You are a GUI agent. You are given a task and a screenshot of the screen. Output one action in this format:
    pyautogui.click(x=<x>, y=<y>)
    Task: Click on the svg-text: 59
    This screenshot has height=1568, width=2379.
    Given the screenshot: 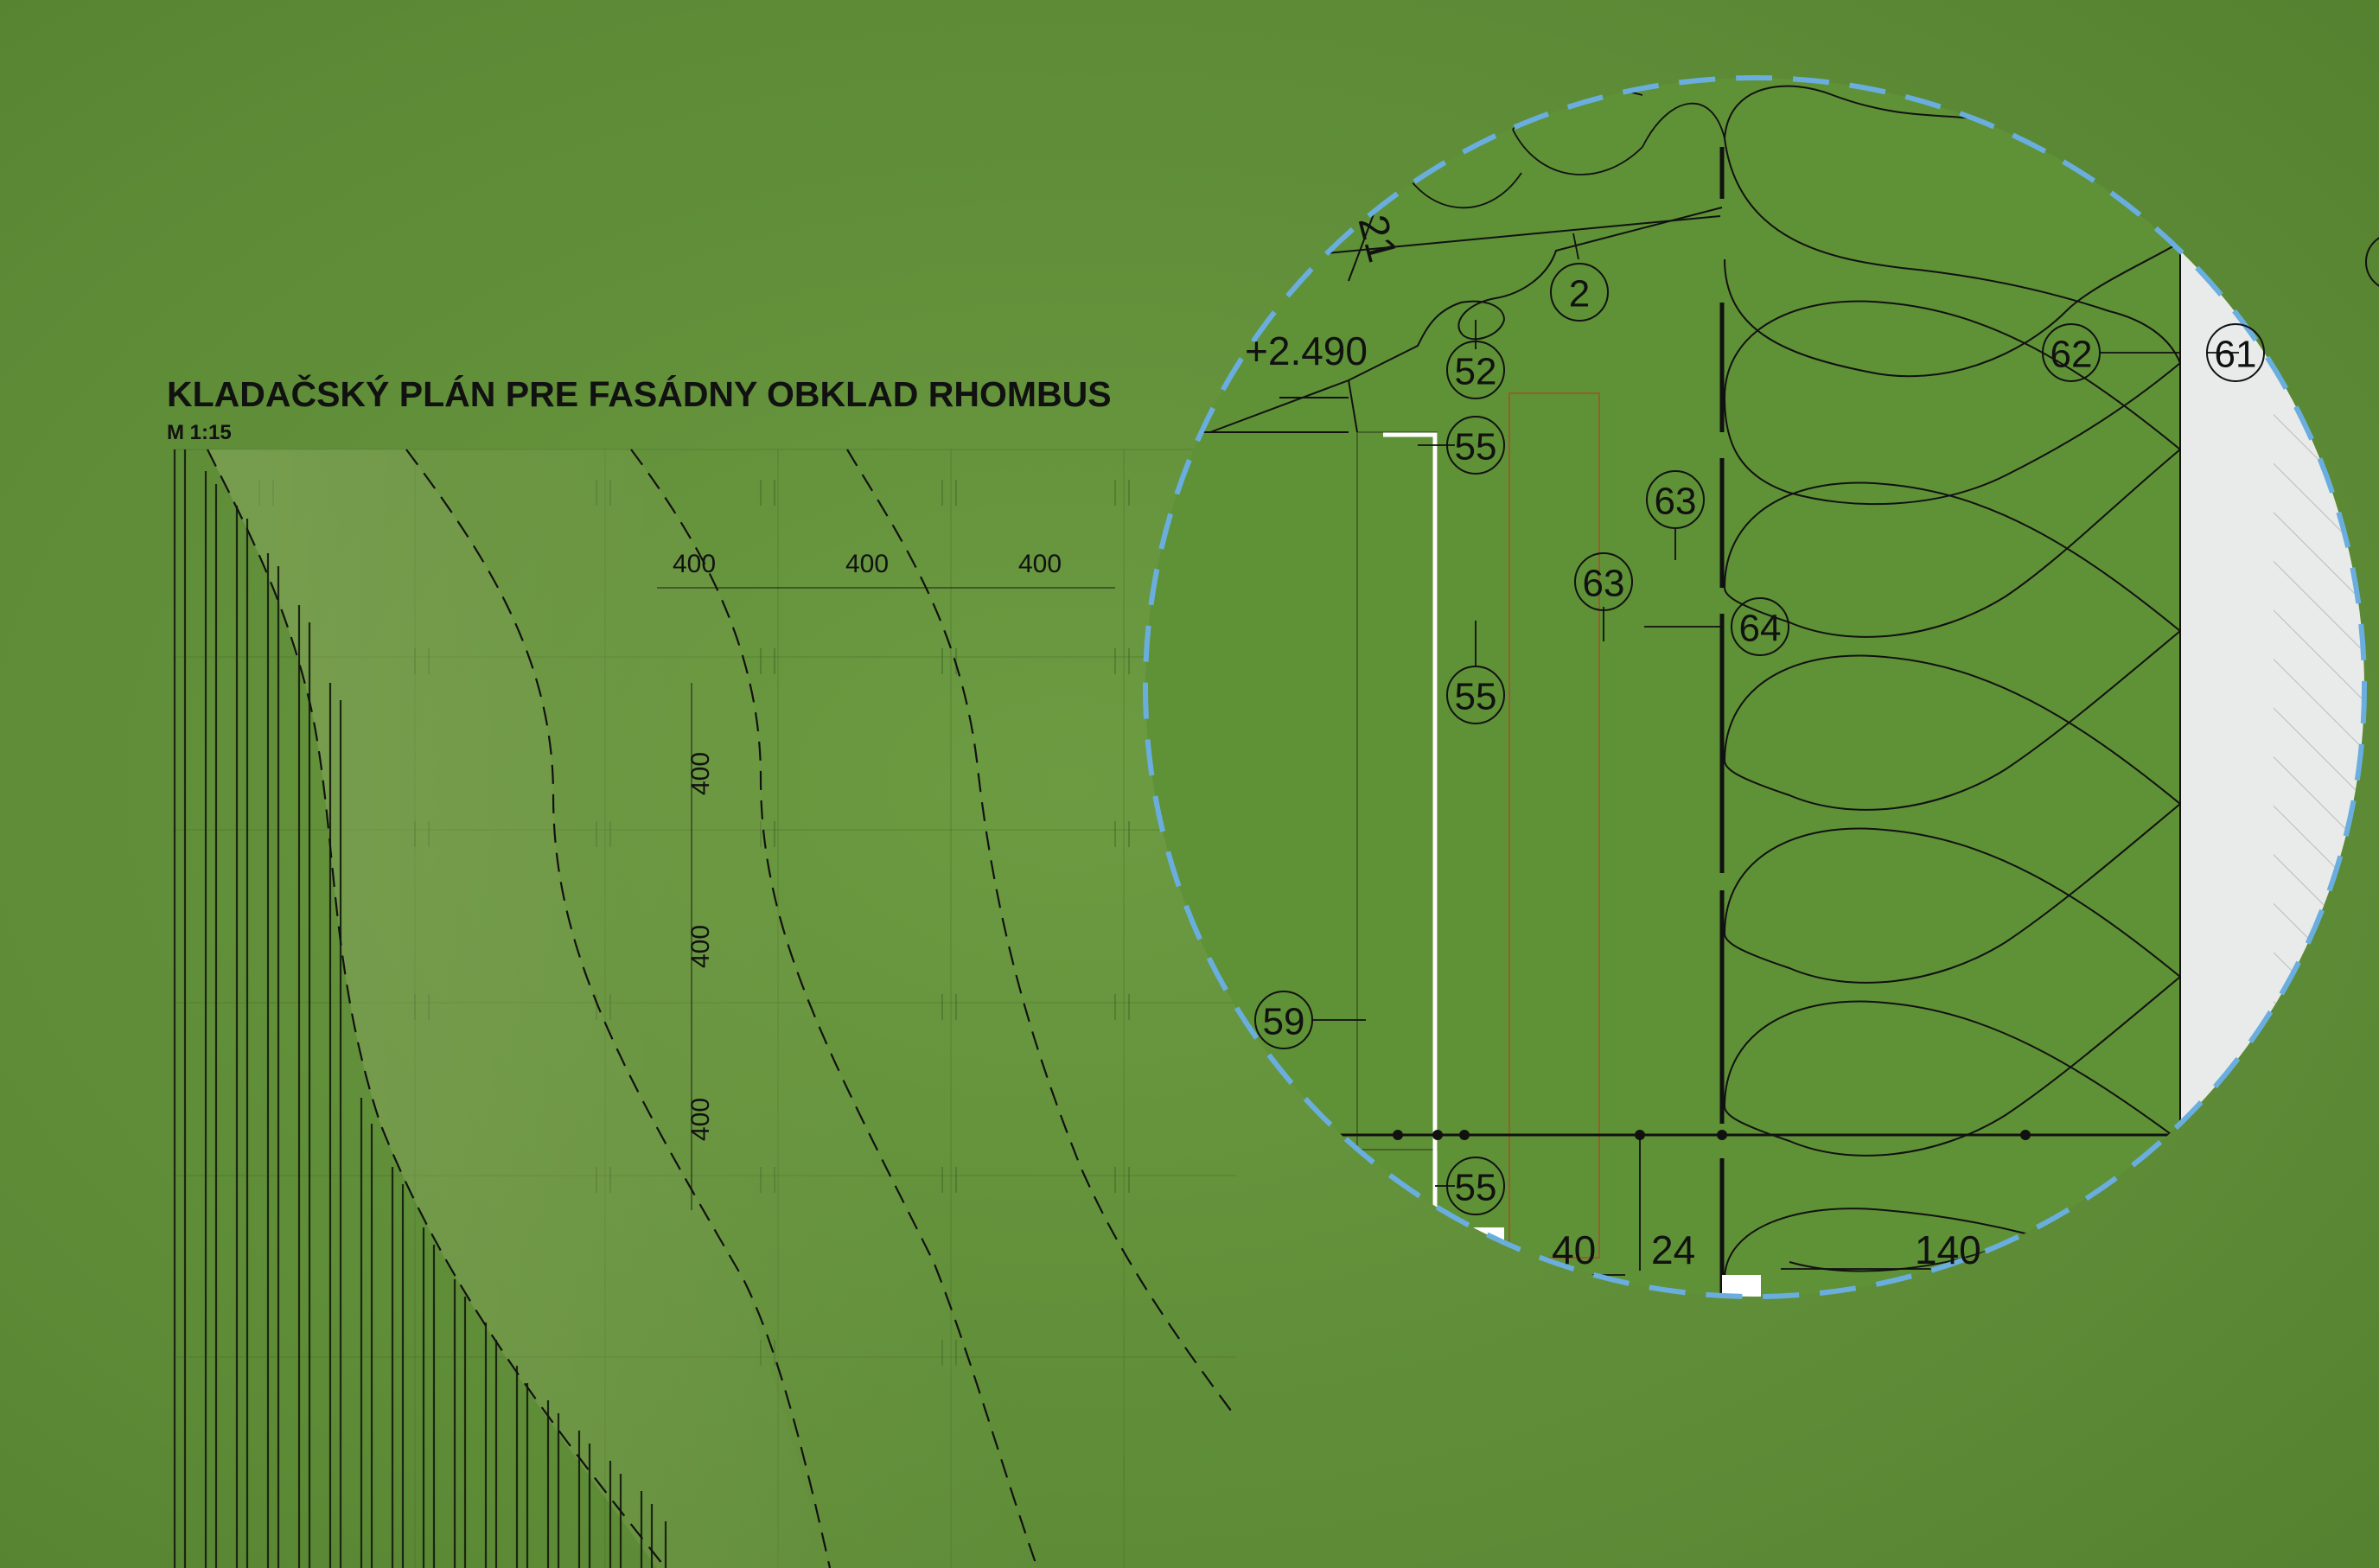 What is the action you would take?
    pyautogui.click(x=1284, y=1022)
    